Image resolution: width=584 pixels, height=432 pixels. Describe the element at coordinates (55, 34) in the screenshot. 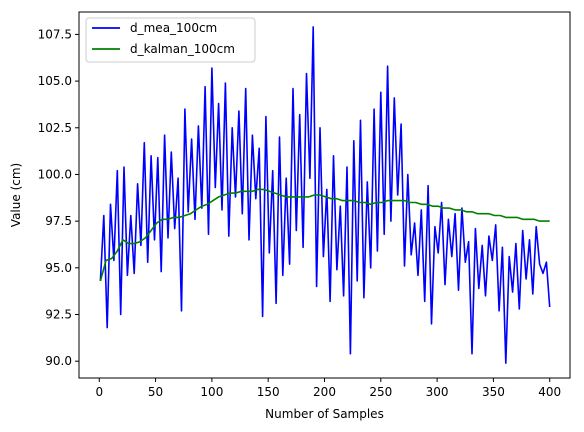

I see `y-tick-label: 107.5` at that location.